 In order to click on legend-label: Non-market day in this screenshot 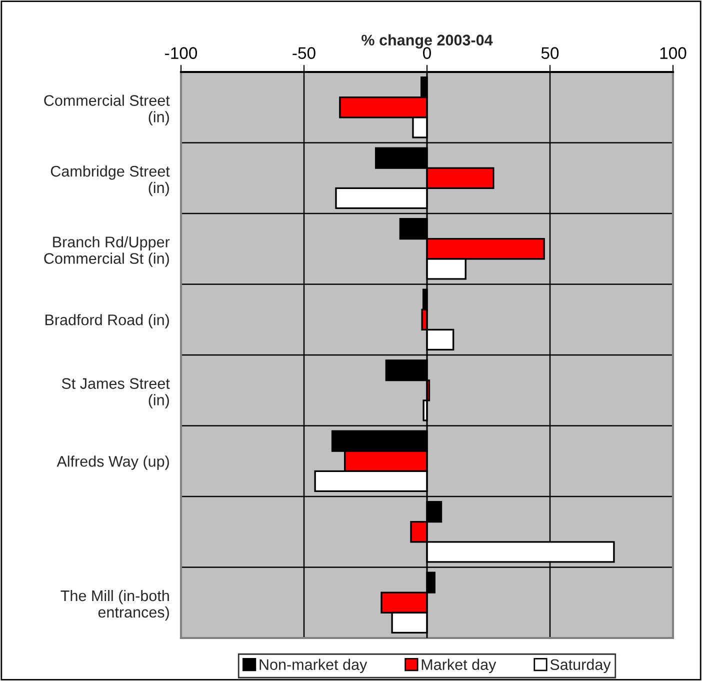, I will do `click(314, 666)`.